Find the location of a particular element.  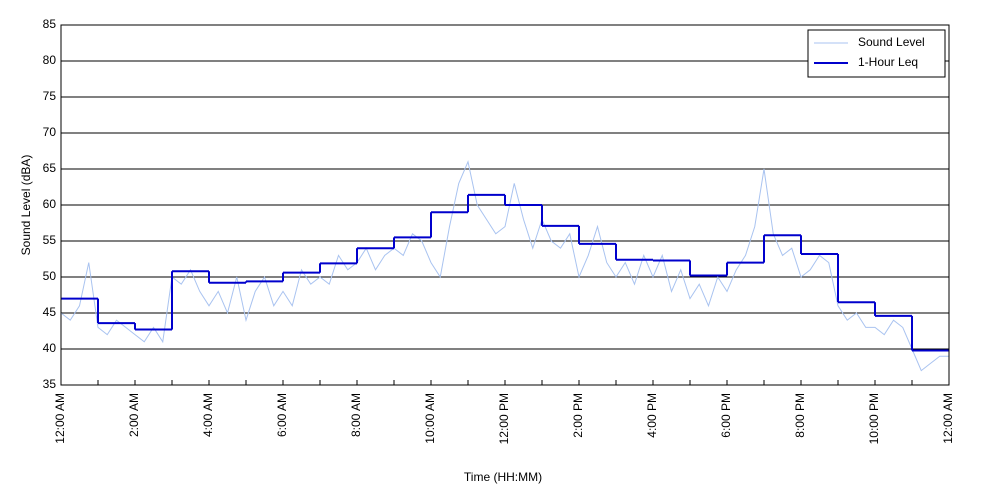

x-axis-label: Time (HH:MM) is located at coordinates (503, 477).